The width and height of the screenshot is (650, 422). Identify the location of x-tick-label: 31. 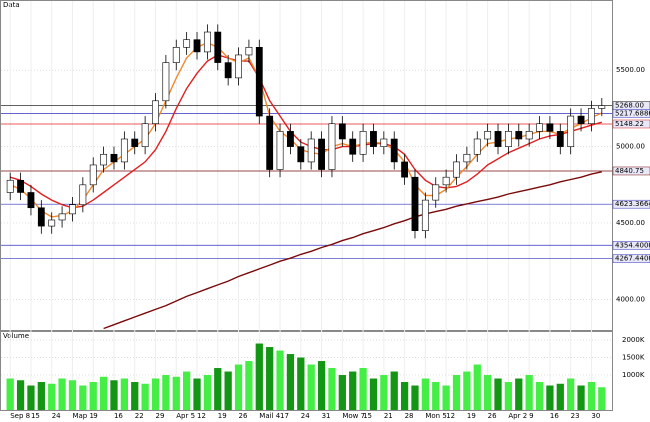
(326, 416).